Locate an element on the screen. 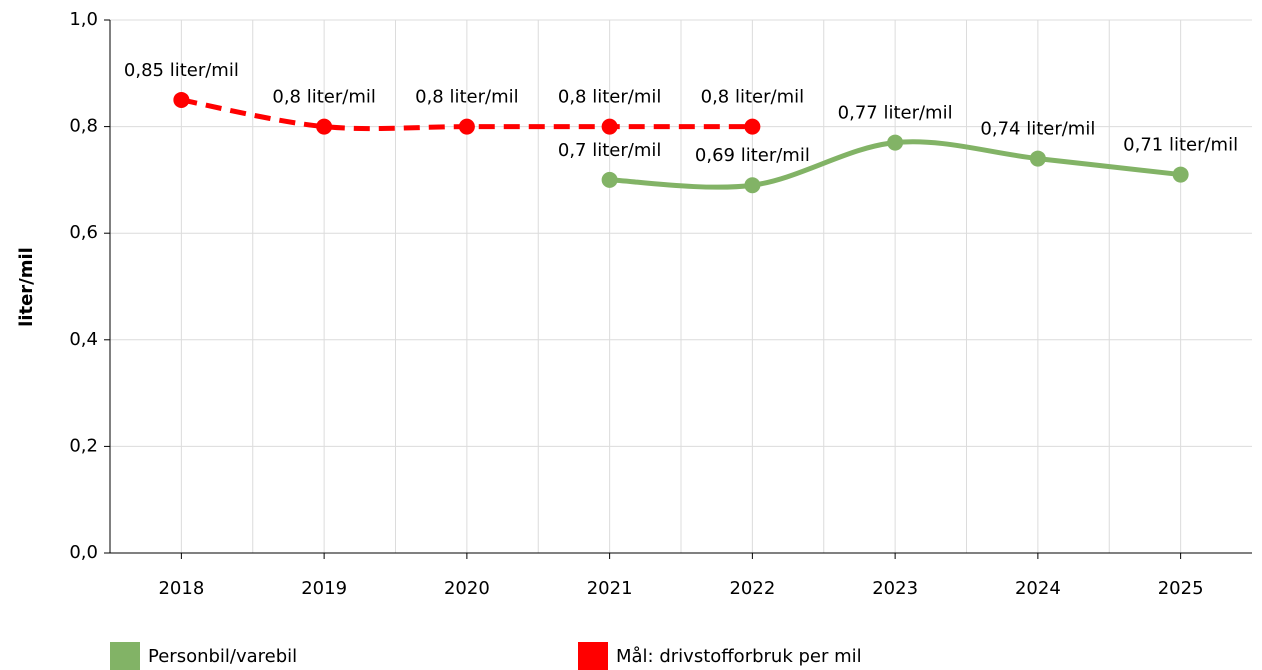 This screenshot has width=1262, height=670. y-tick-label: 0,2 is located at coordinates (83, 445).